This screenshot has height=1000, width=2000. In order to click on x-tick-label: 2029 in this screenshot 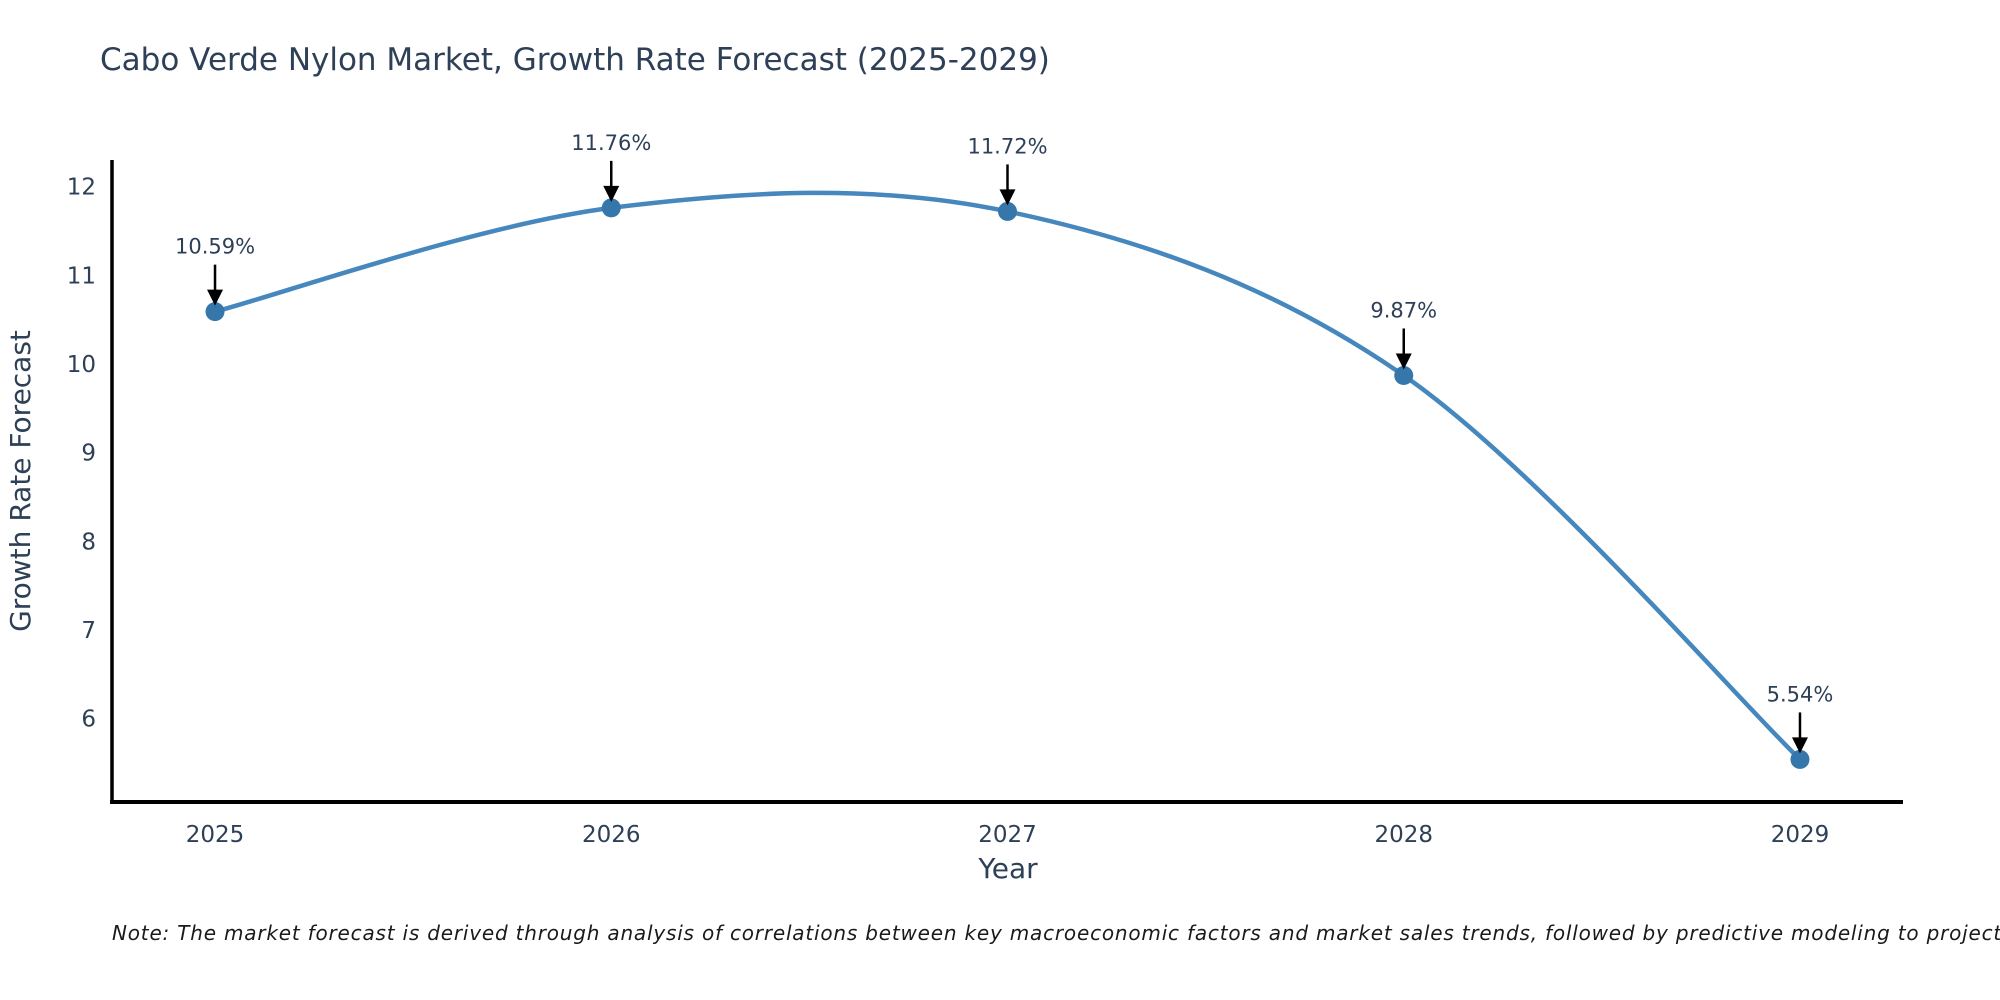, I will do `click(1800, 835)`.